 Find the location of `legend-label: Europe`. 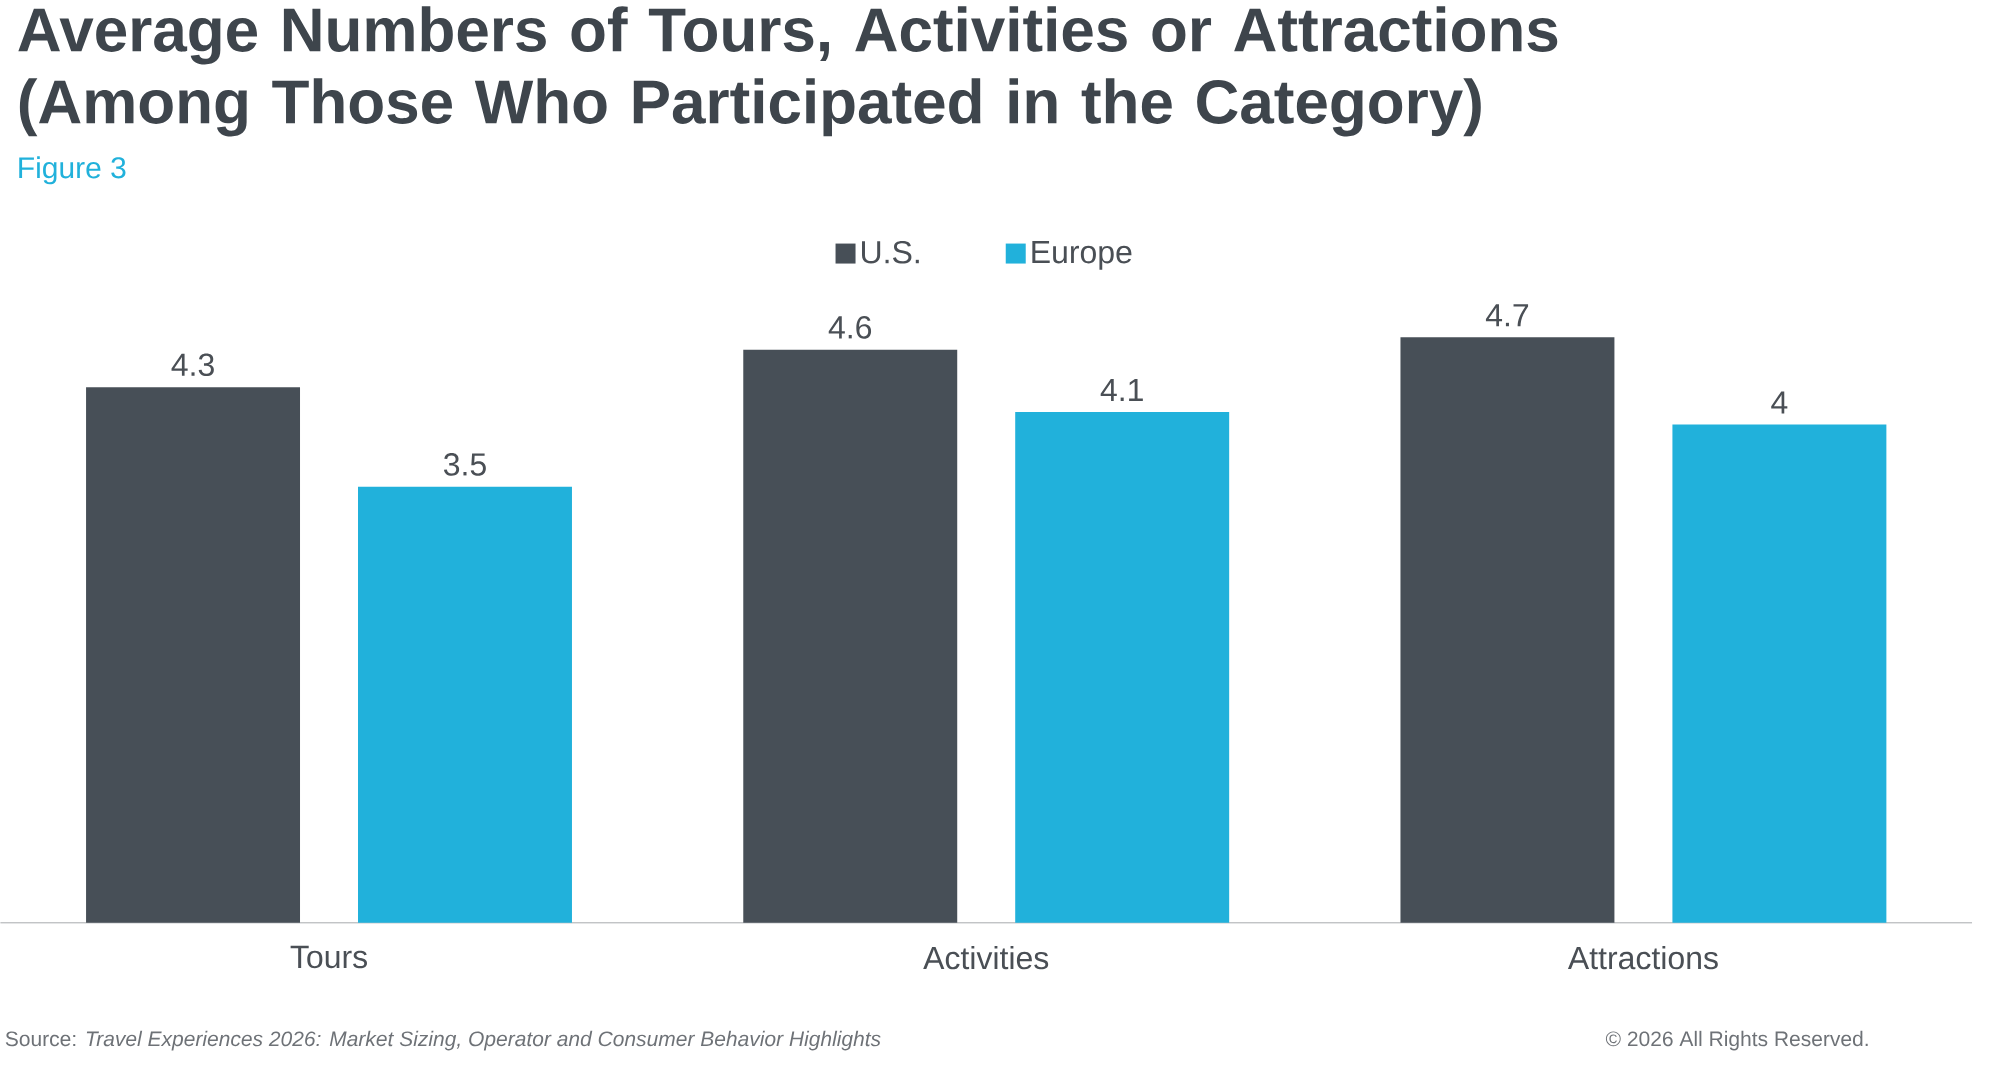

legend-label: Europe is located at coordinates (1082, 255).